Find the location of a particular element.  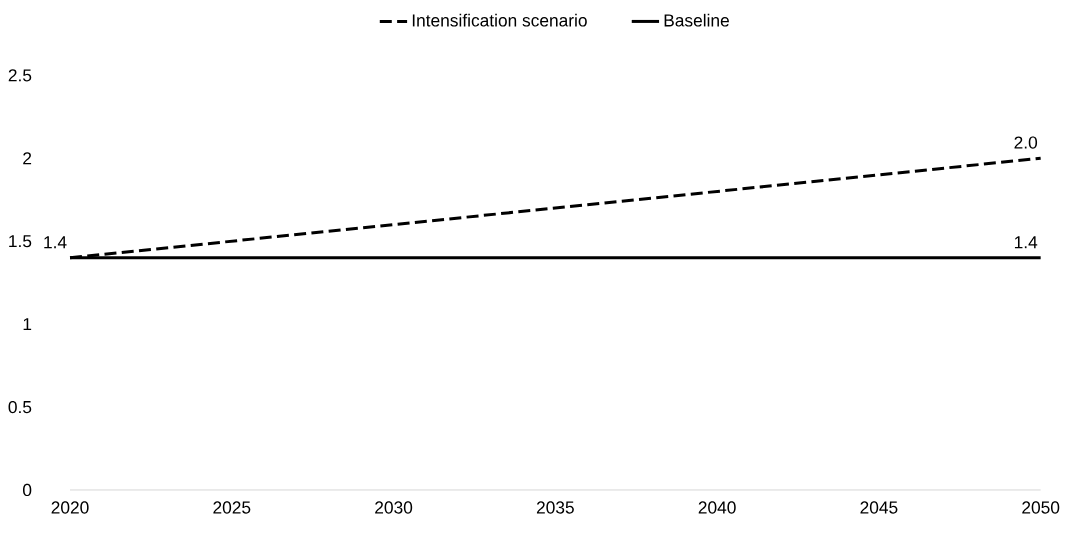

x-tick-label: 2020 is located at coordinates (70, 507).